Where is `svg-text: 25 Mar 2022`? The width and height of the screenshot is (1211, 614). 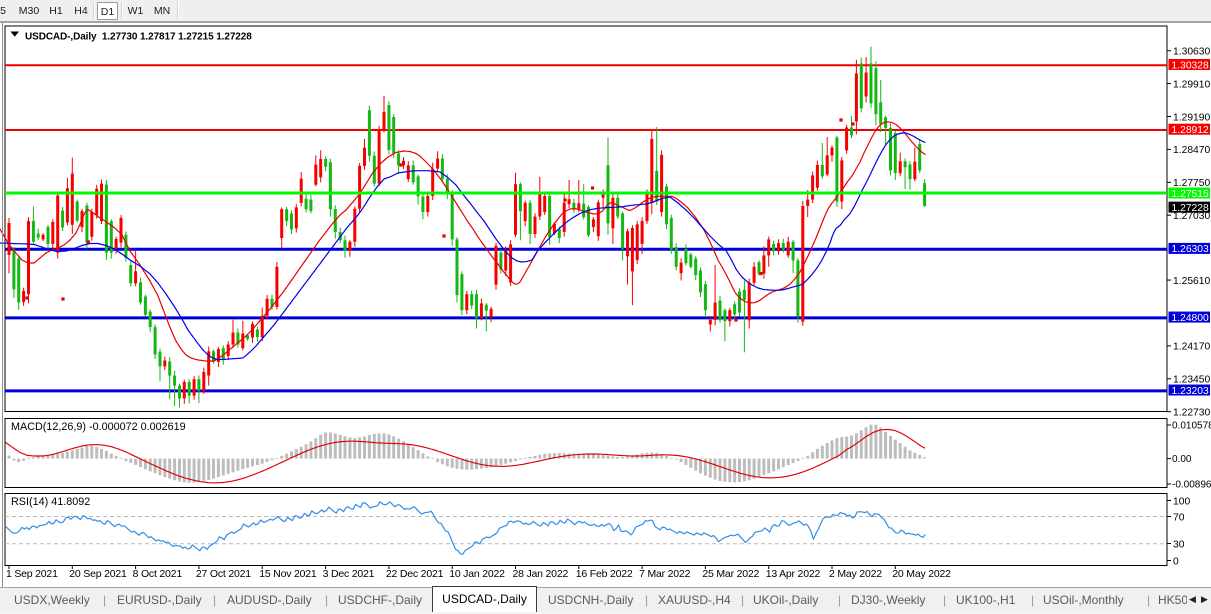
svg-text: 25 Mar 2022 is located at coordinates (730, 574).